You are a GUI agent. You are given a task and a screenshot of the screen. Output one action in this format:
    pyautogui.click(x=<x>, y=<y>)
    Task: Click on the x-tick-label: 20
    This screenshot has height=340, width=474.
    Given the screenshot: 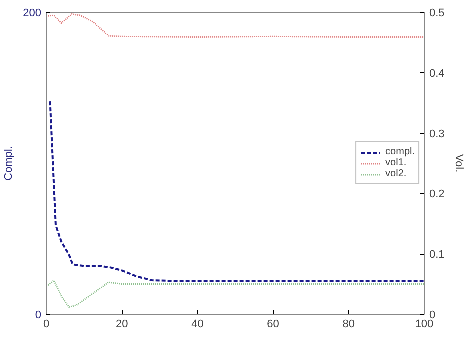 What is the action you would take?
    pyautogui.click(x=122, y=324)
    